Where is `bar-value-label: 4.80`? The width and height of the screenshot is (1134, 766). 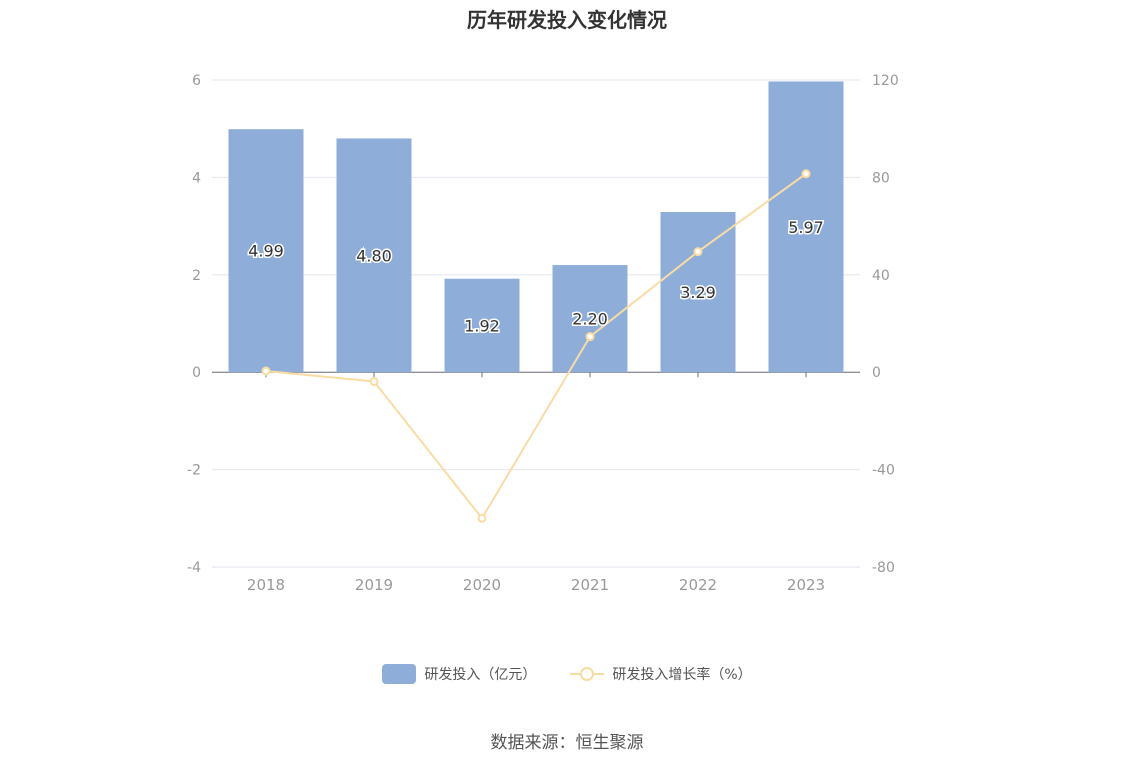 bar-value-label: 4.80 is located at coordinates (374, 255).